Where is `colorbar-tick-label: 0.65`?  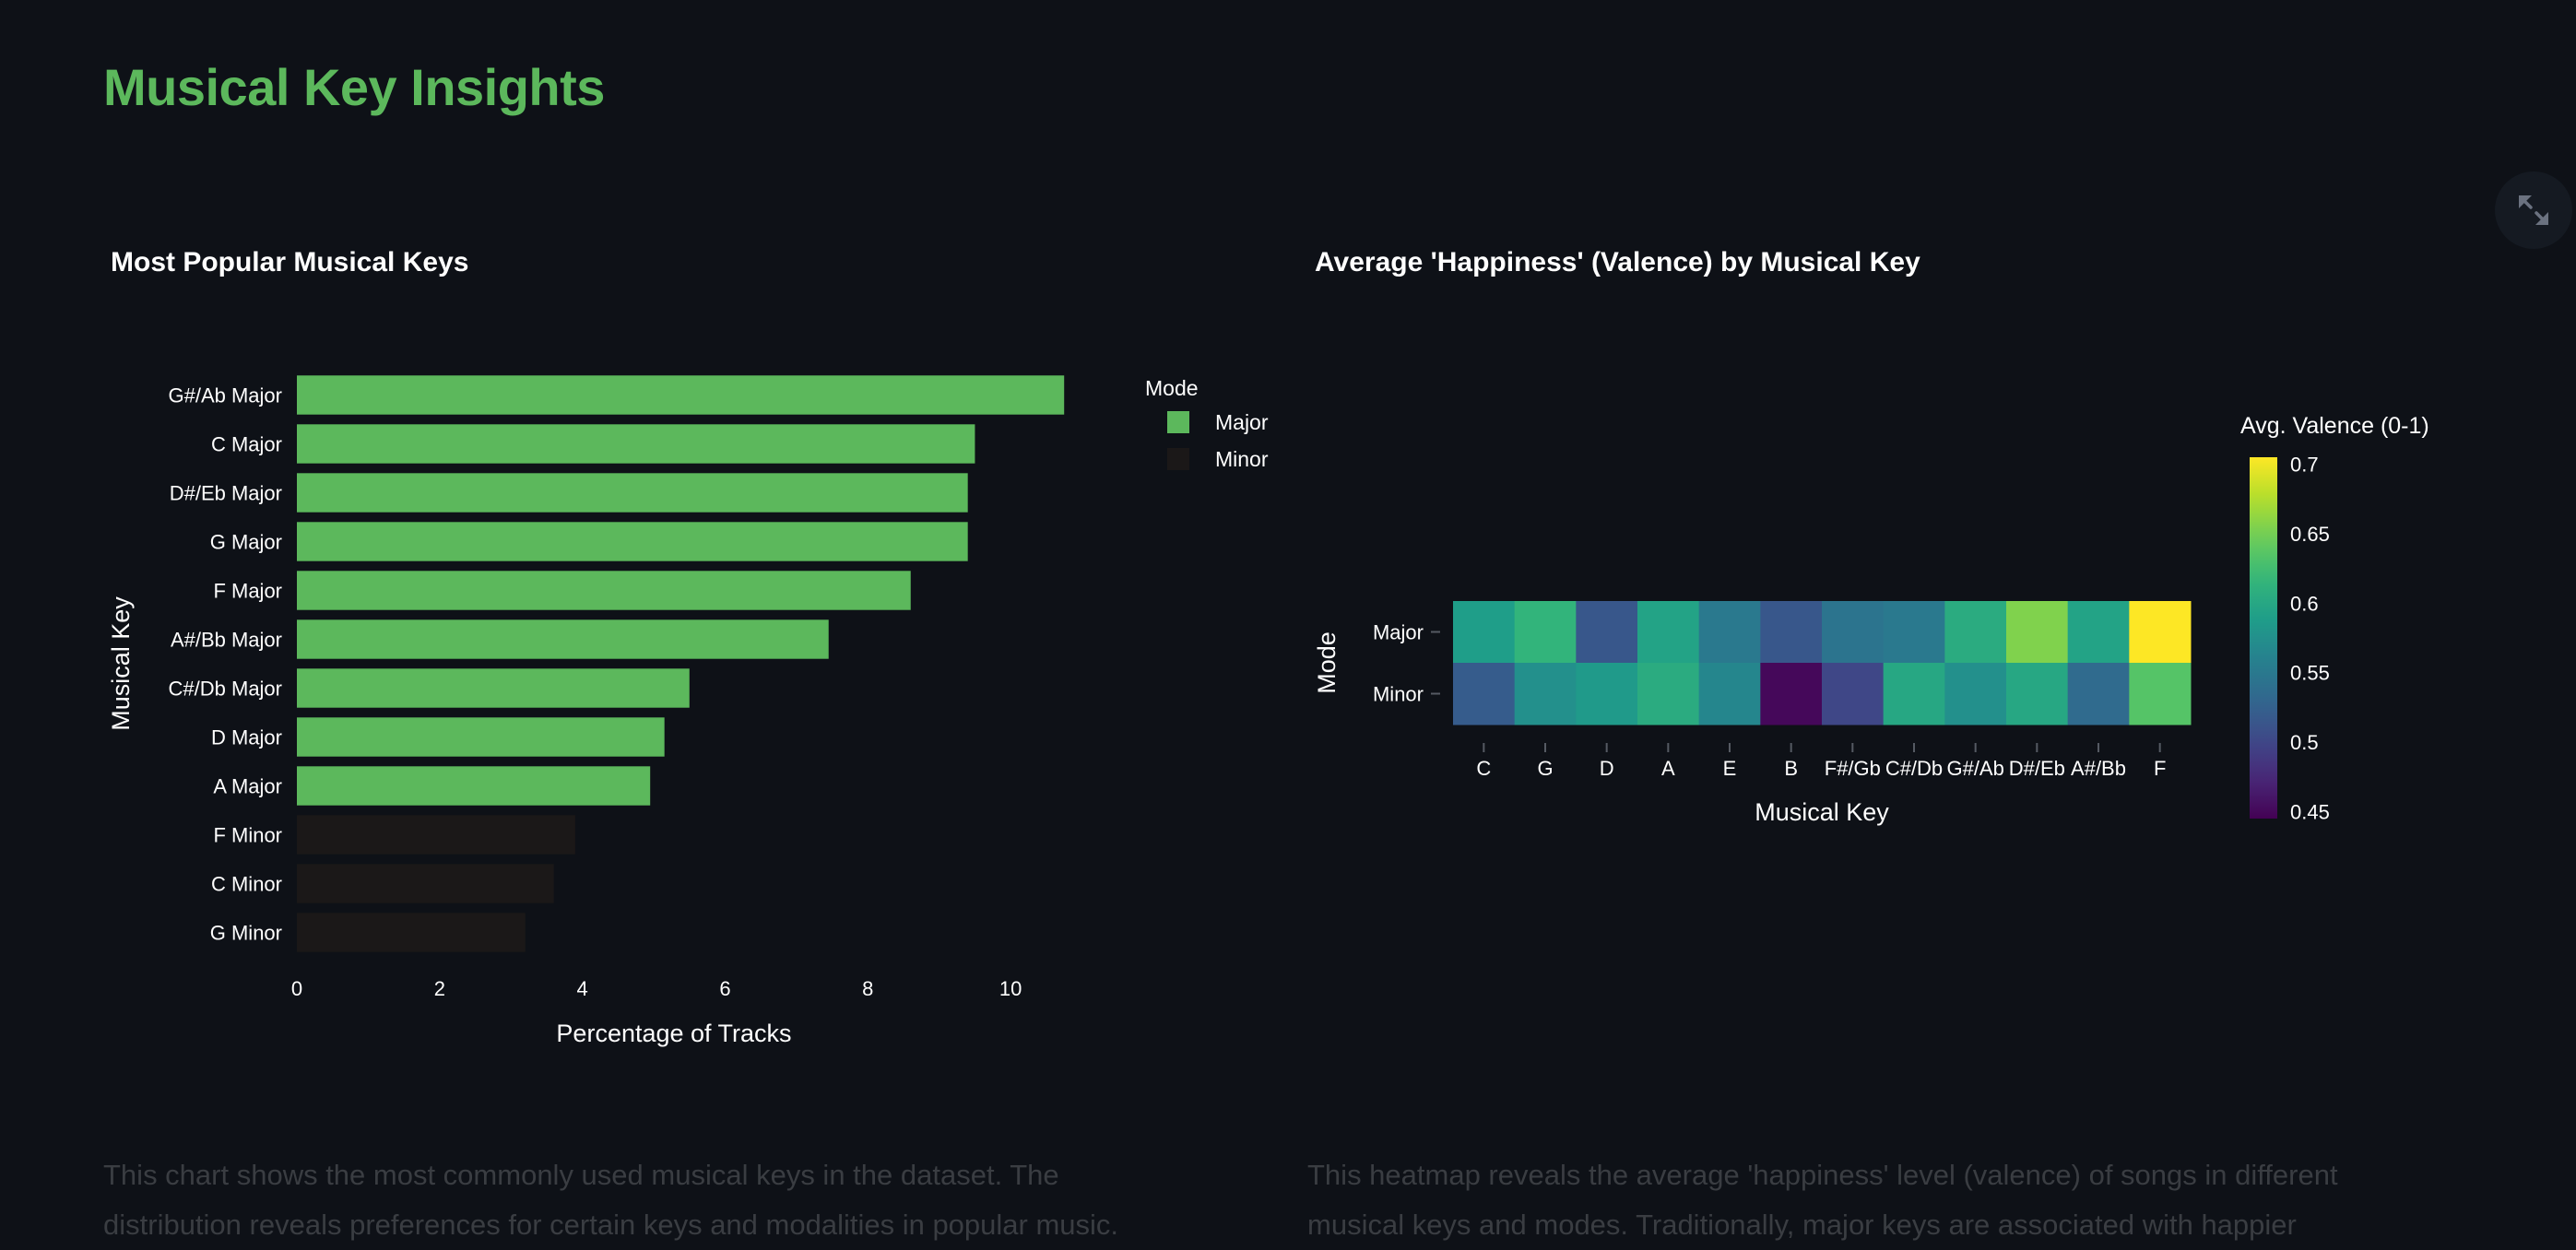 colorbar-tick-label: 0.65 is located at coordinates (2310, 534).